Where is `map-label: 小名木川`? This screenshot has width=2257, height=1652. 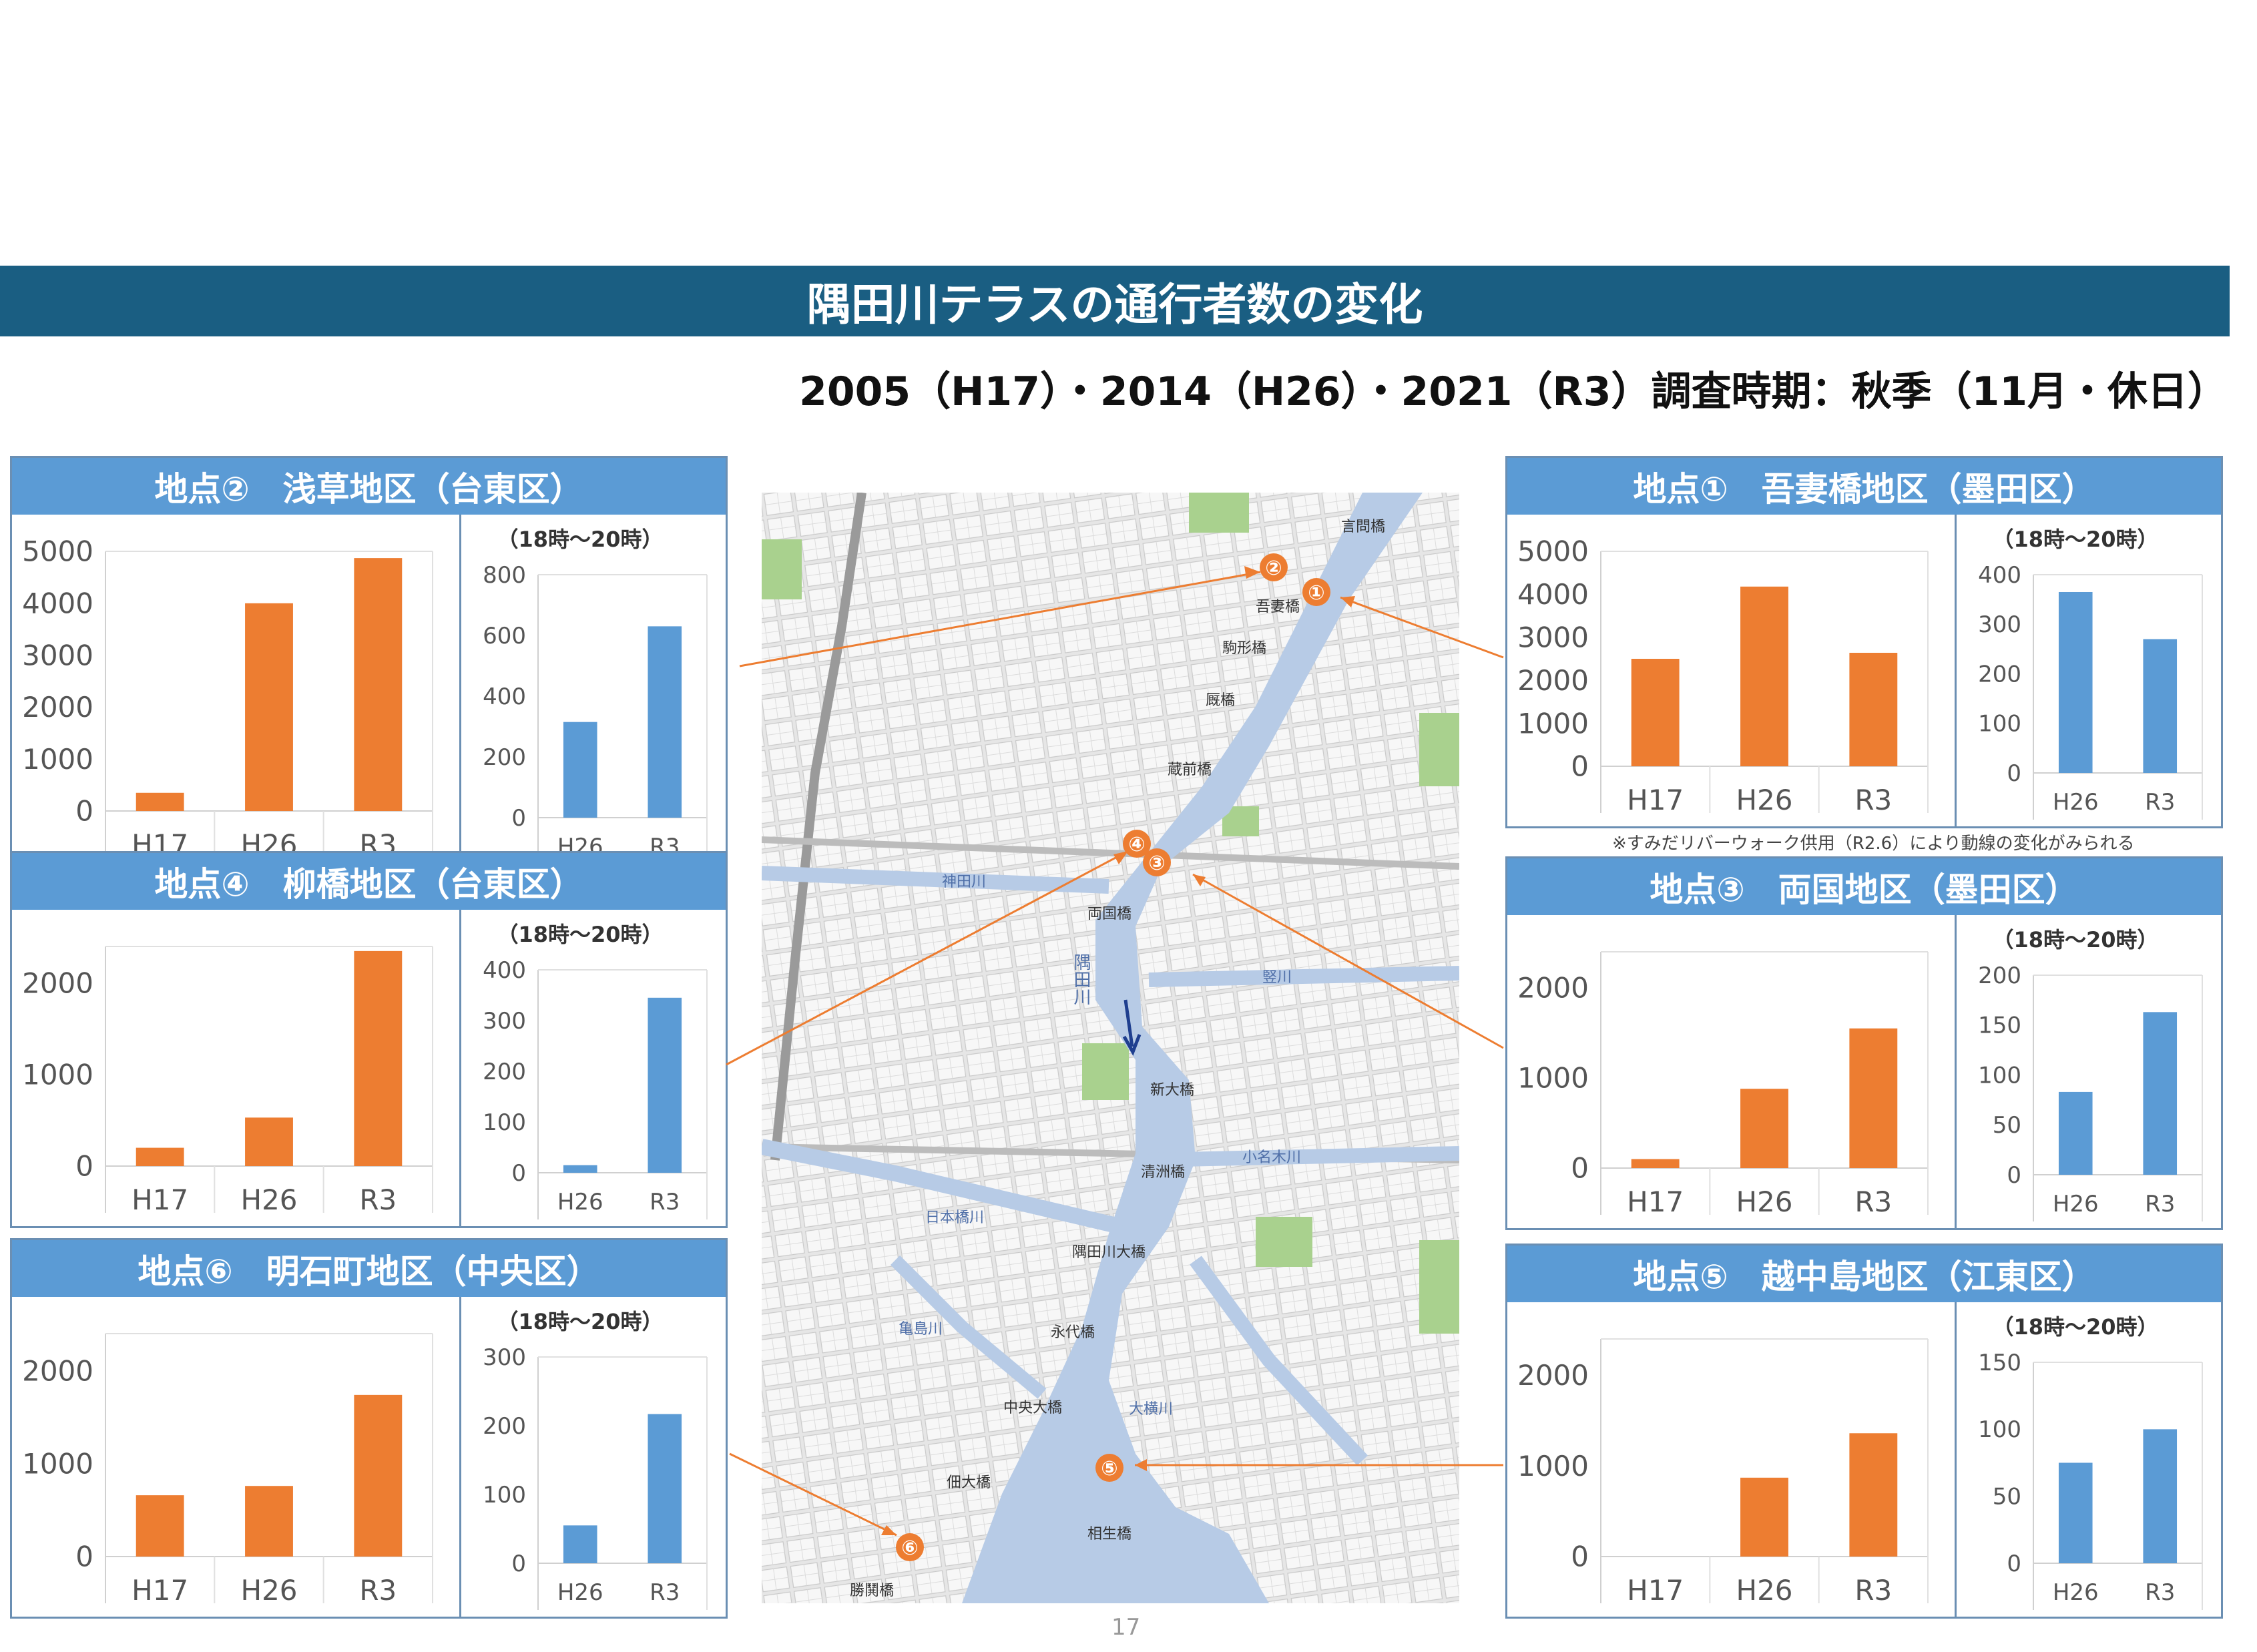 map-label: 小名木川 is located at coordinates (1272, 1157).